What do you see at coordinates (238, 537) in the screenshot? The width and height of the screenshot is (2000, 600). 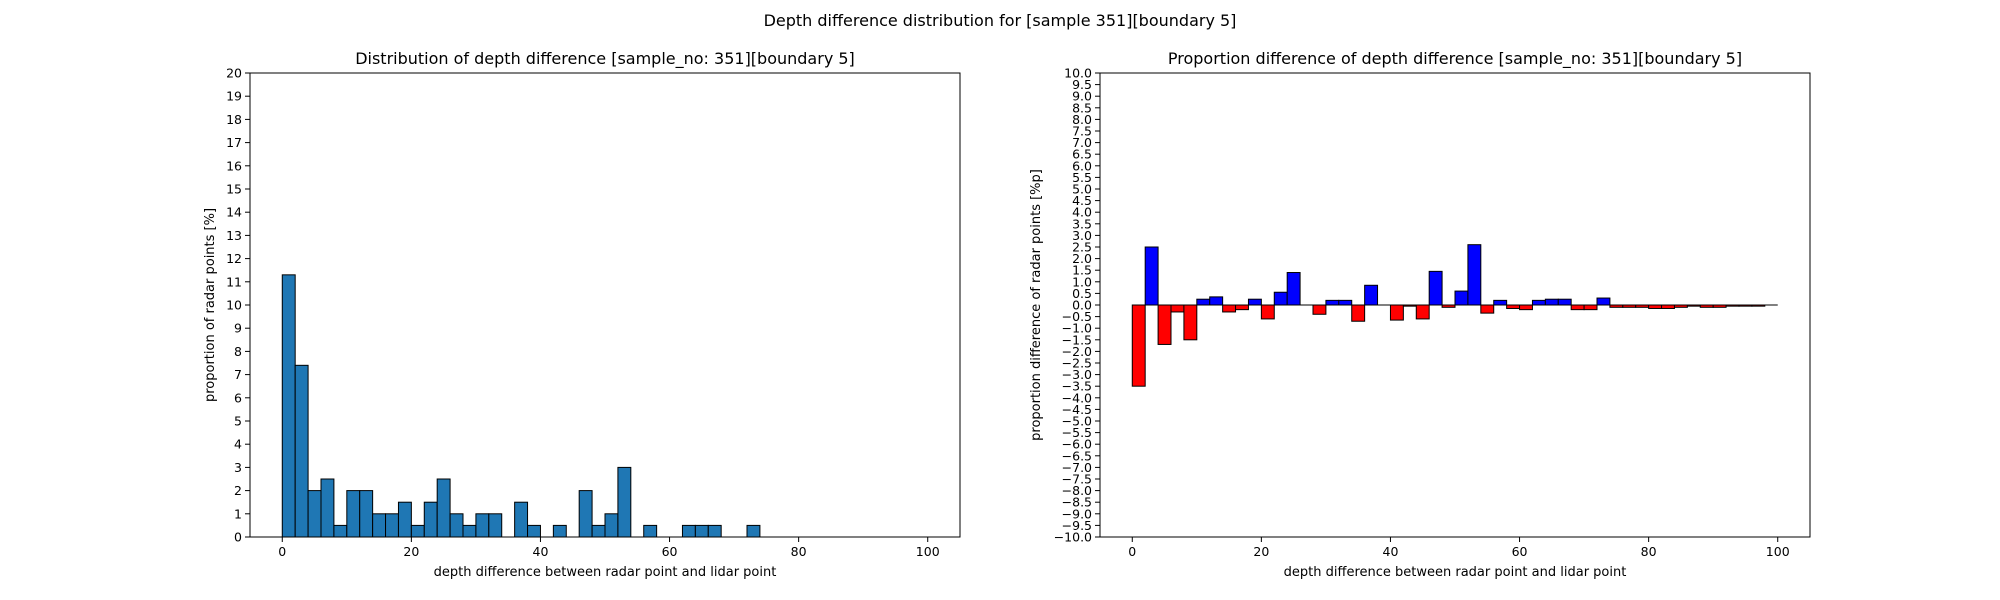 I see `y-tick-label: 0` at bounding box center [238, 537].